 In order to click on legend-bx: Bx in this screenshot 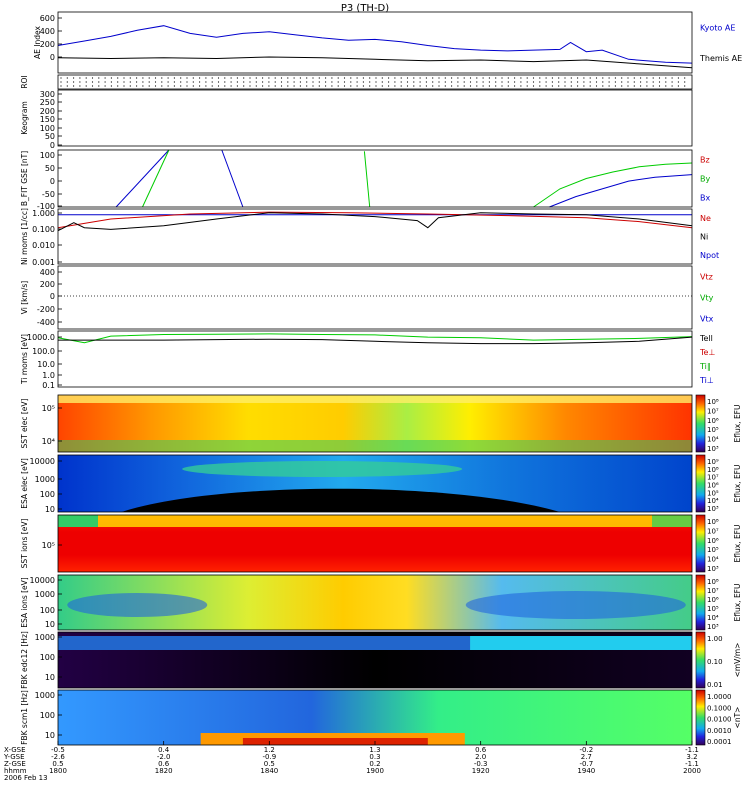, I will do `click(705, 198)`.